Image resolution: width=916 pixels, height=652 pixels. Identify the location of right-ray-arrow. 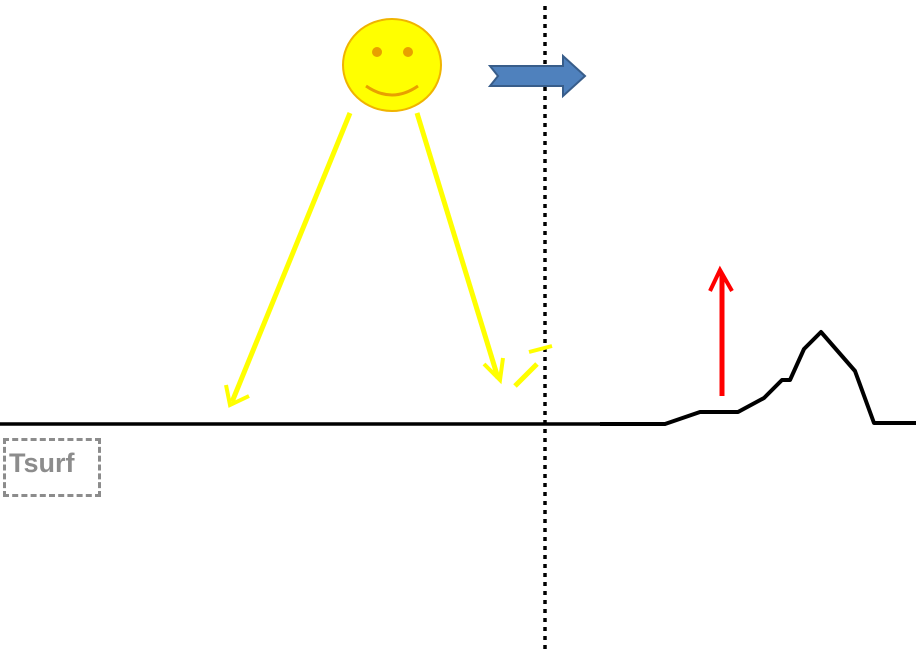
(459, 248).